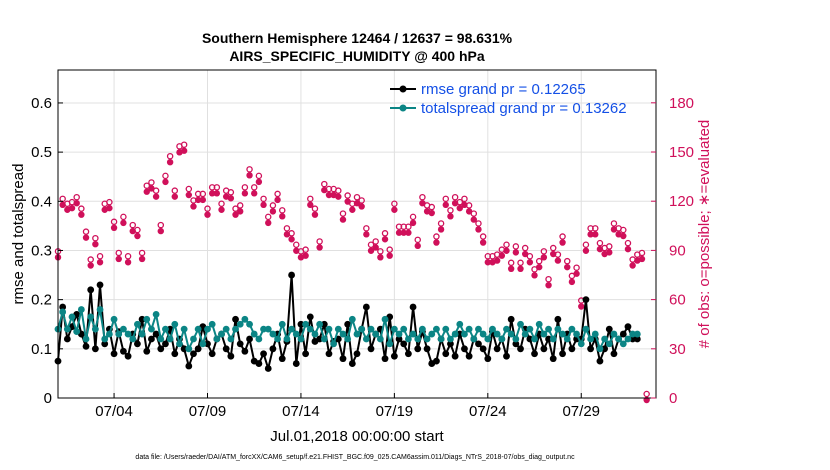  Describe the element at coordinates (681, 201) in the screenshot. I see `y2-tick-label: 120` at that location.